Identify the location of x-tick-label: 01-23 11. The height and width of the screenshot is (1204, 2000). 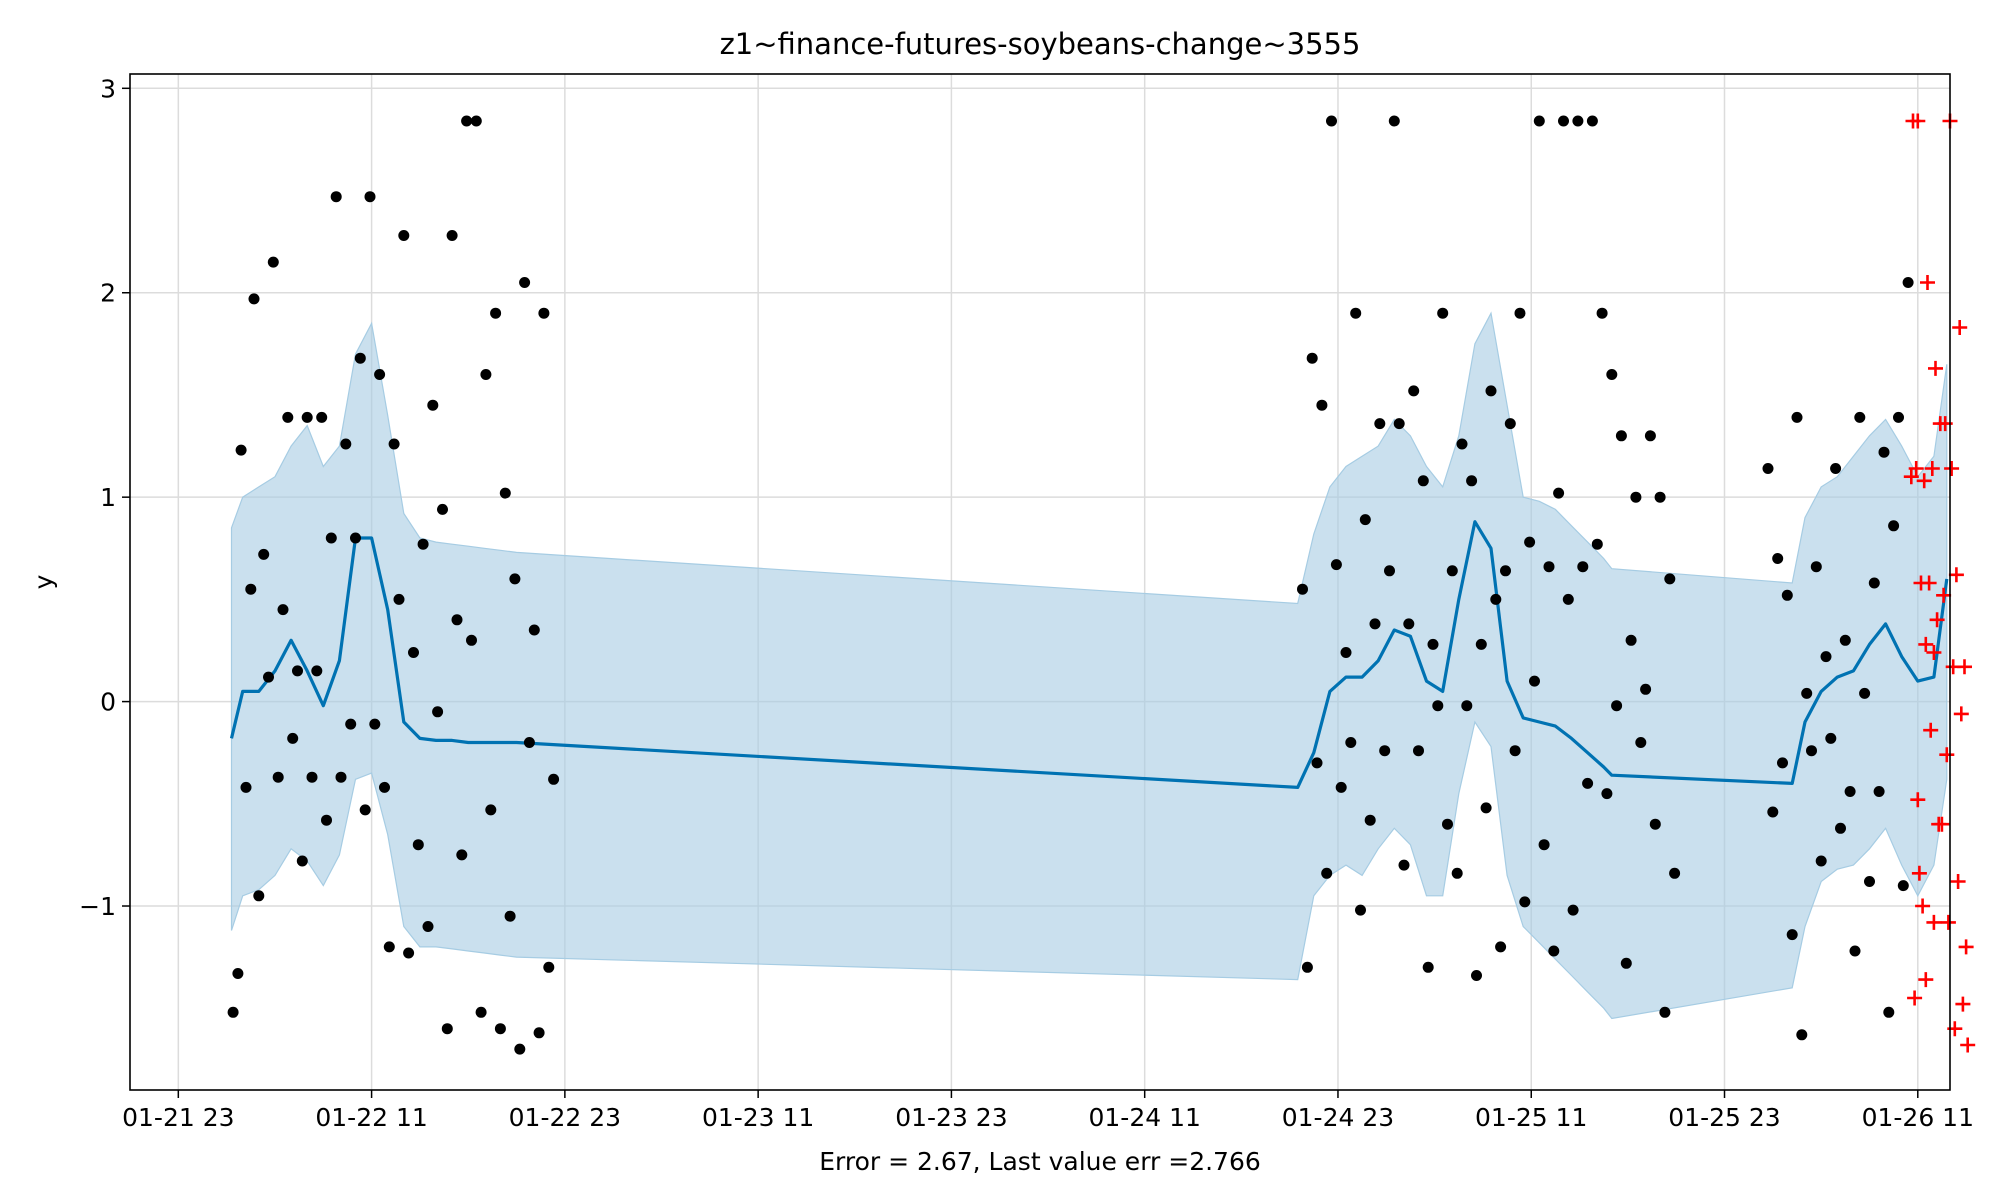
(758, 1117).